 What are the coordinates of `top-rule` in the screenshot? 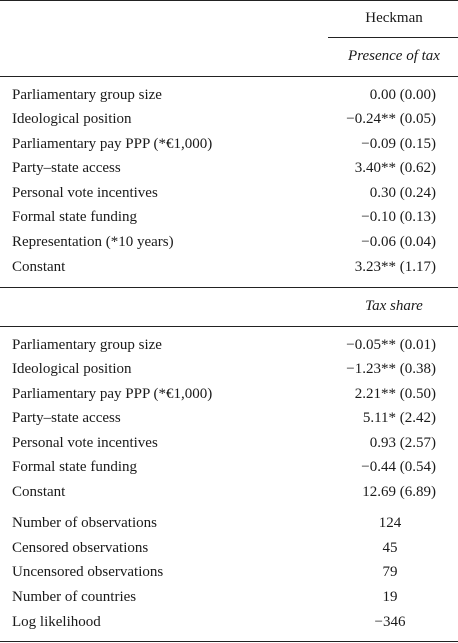 It's located at (229, 0).